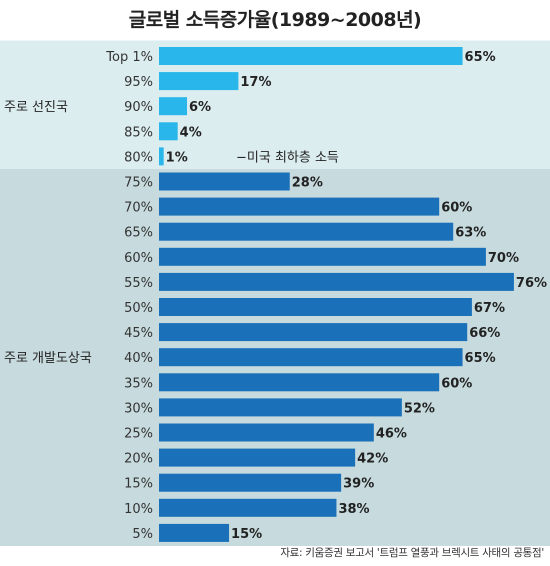  I want to click on category-label: 65%, so click(138, 233).